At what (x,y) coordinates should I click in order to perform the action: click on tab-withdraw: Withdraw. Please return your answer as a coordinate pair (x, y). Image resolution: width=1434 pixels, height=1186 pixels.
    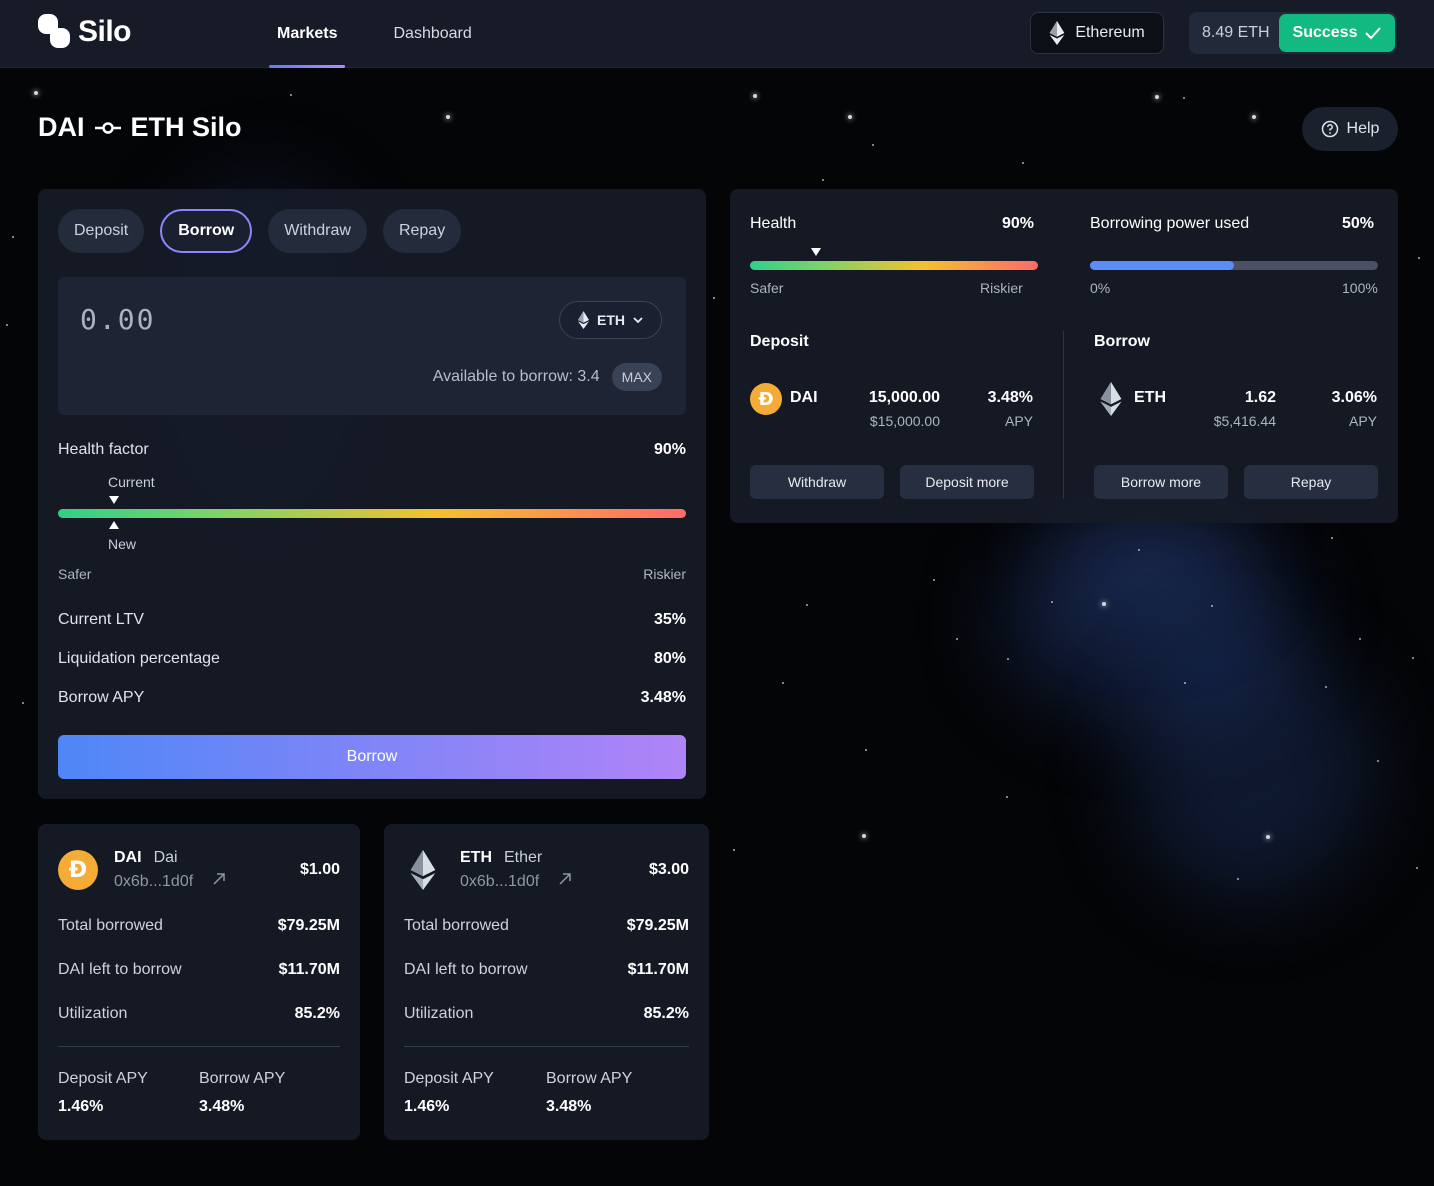
    Looking at the image, I should click on (317, 231).